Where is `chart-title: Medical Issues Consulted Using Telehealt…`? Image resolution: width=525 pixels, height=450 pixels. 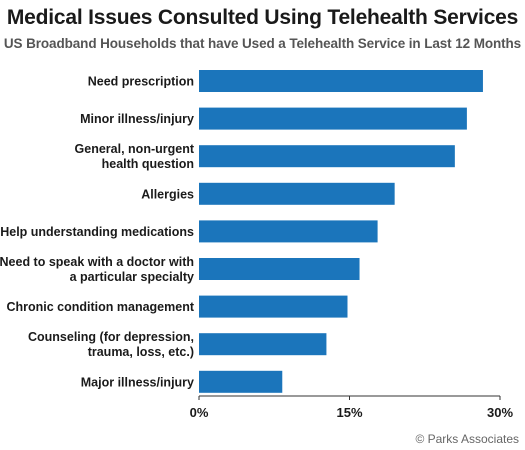 chart-title: Medical Issues Consulted Using Telehealt… is located at coordinates (262, 17).